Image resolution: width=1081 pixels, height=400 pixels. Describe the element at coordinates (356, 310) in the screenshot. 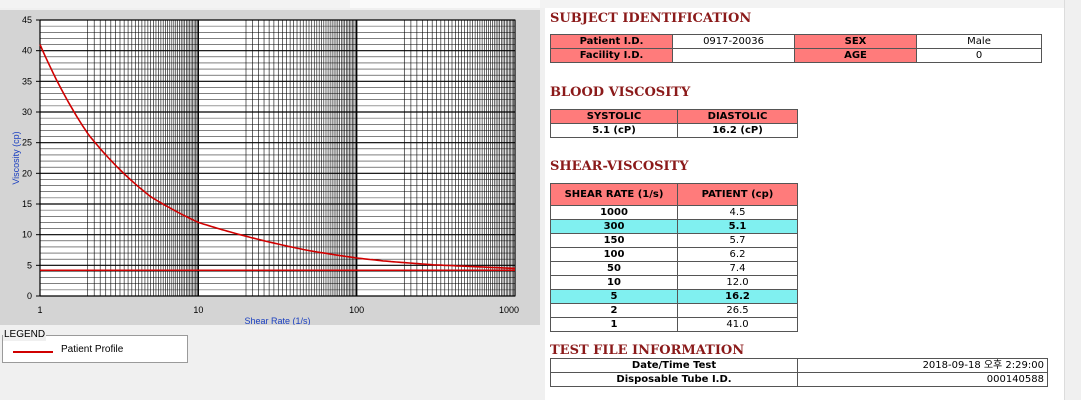

I see `x-tick-label: 100` at that location.